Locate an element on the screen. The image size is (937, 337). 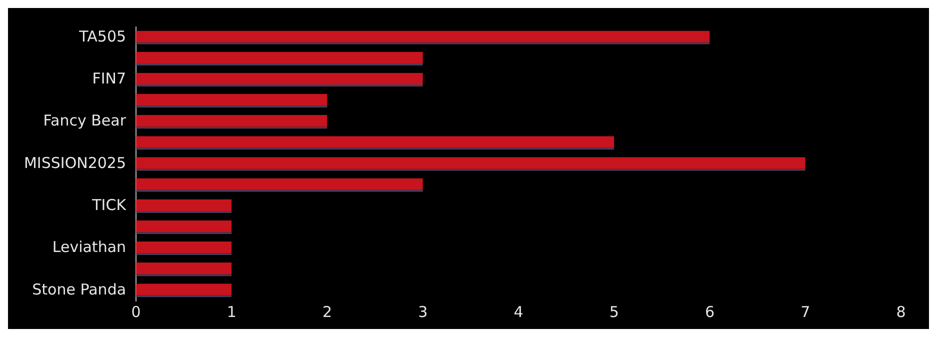
x-tick-label: 4 is located at coordinates (519, 311).